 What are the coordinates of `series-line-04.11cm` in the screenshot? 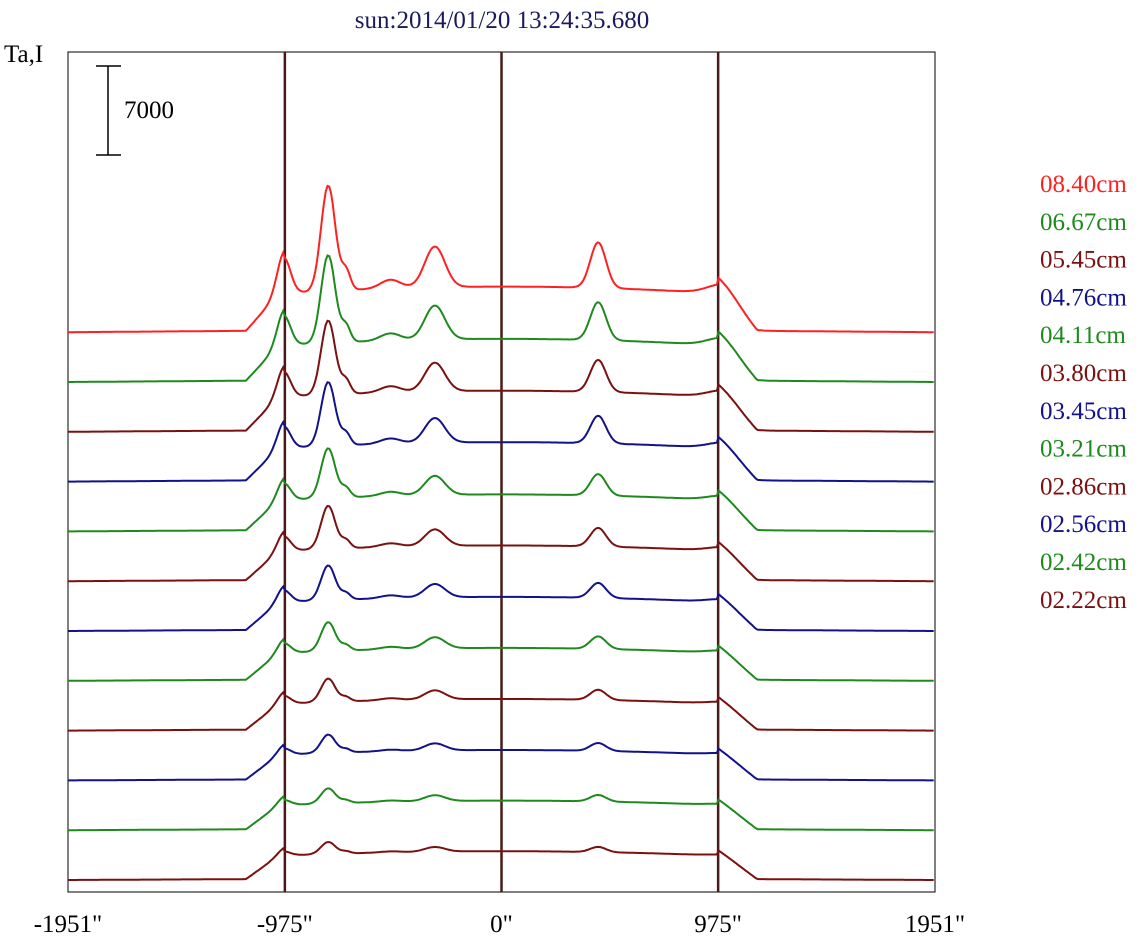 It's located at (501, 490).